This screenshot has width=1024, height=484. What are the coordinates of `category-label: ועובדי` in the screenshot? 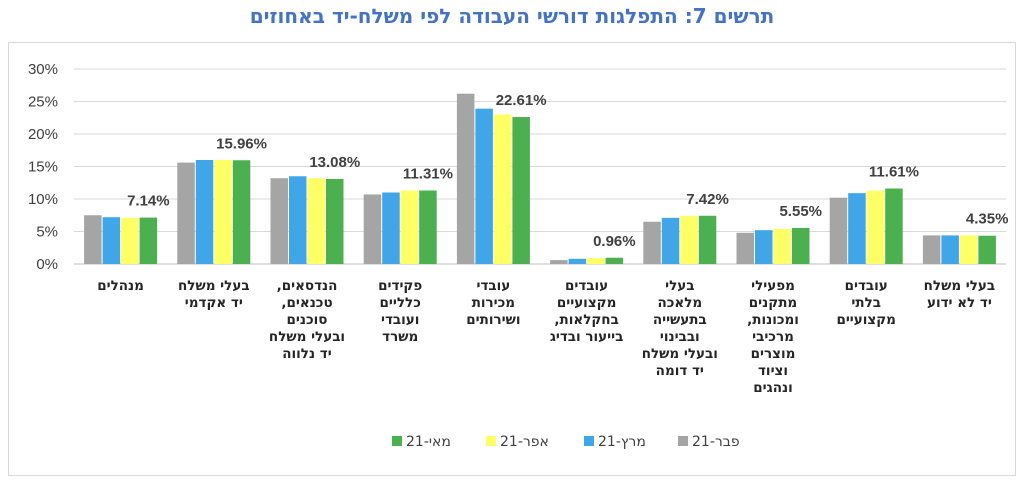 It's located at (400, 320).